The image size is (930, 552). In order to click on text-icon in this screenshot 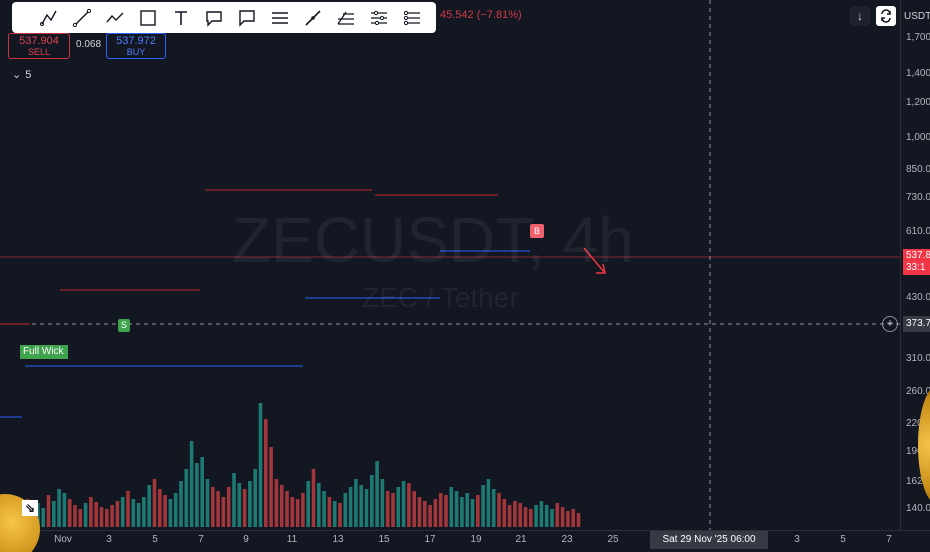, I will do `click(181, 18)`.